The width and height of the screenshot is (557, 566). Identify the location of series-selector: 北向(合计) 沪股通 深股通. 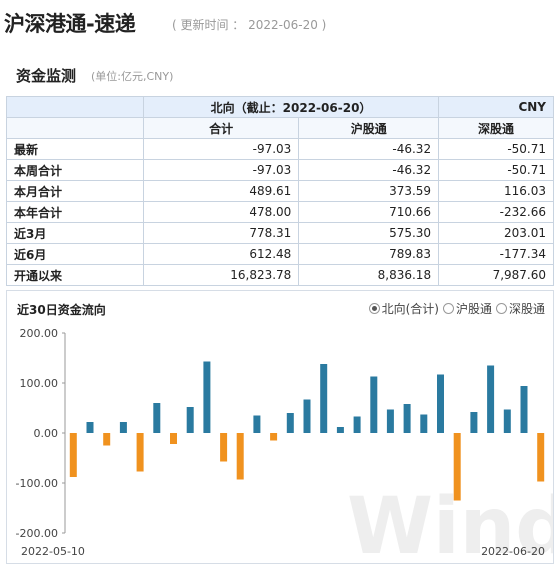
(456, 308).